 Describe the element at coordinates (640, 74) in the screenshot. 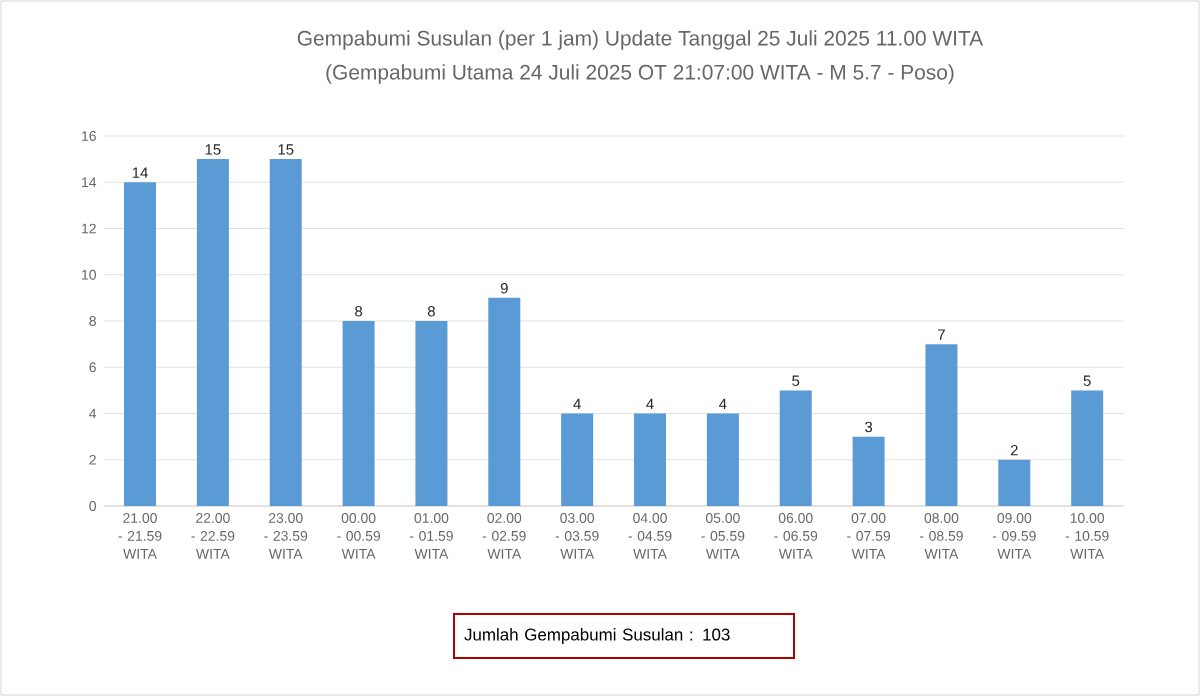

I see `chart-subtitle: (Gempabumi Utama 24 Juli 2025 OT 21:07:00 WITA - M 5.7 - Poso)` at that location.